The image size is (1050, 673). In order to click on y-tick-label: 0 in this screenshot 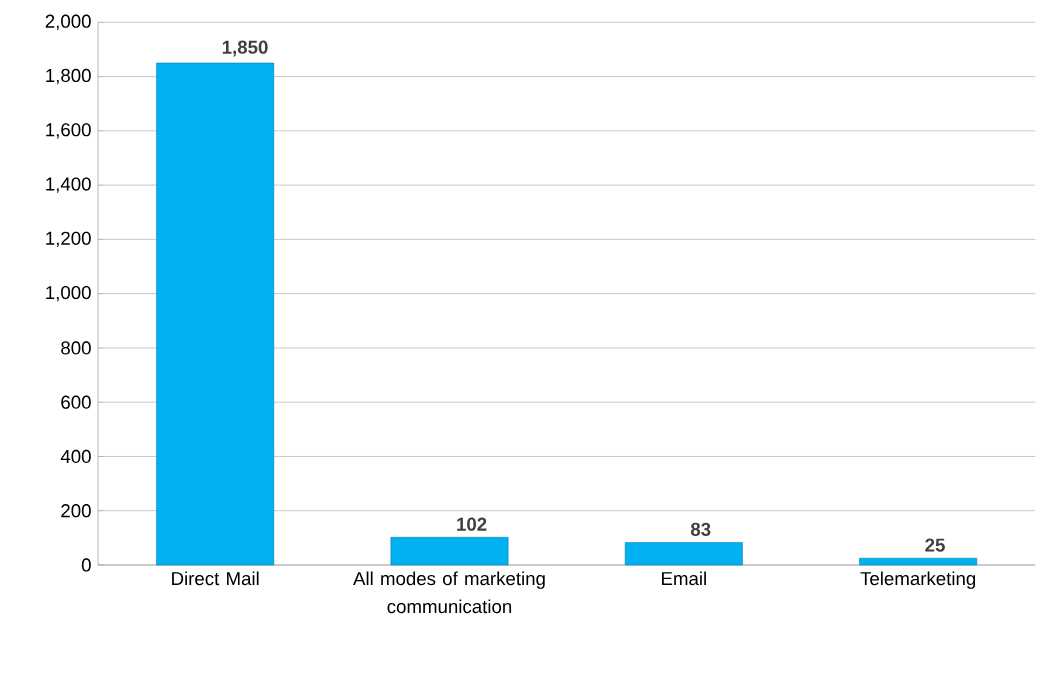, I will do `click(86, 565)`.